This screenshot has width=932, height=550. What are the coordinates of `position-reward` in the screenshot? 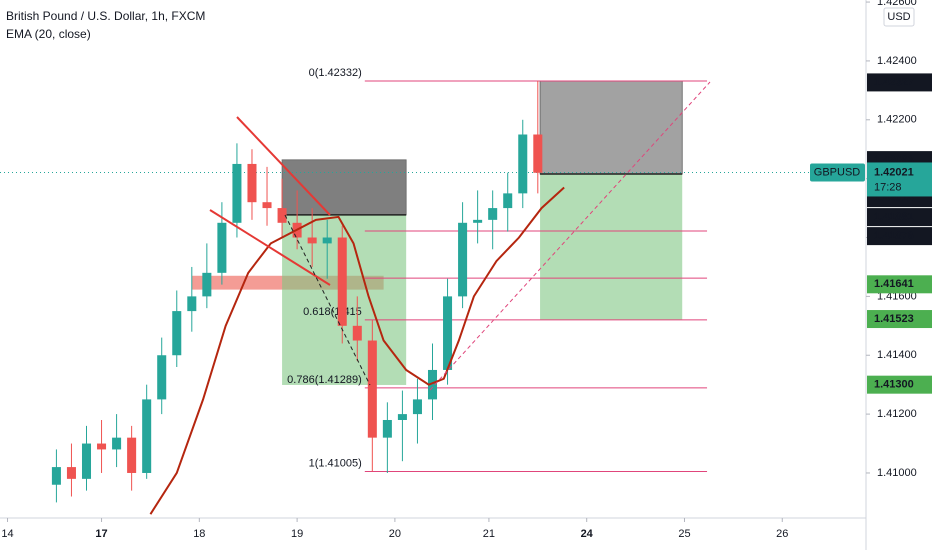 It's located at (611, 246).